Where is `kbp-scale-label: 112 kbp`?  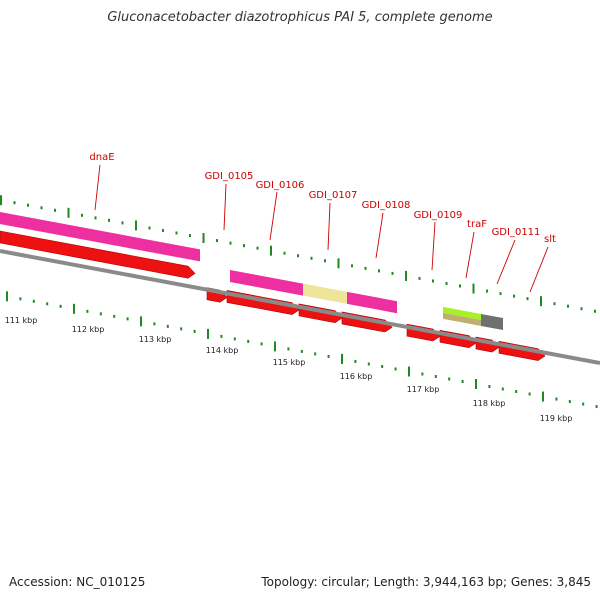 kbp-scale-label: 112 kbp is located at coordinates (88, 329).